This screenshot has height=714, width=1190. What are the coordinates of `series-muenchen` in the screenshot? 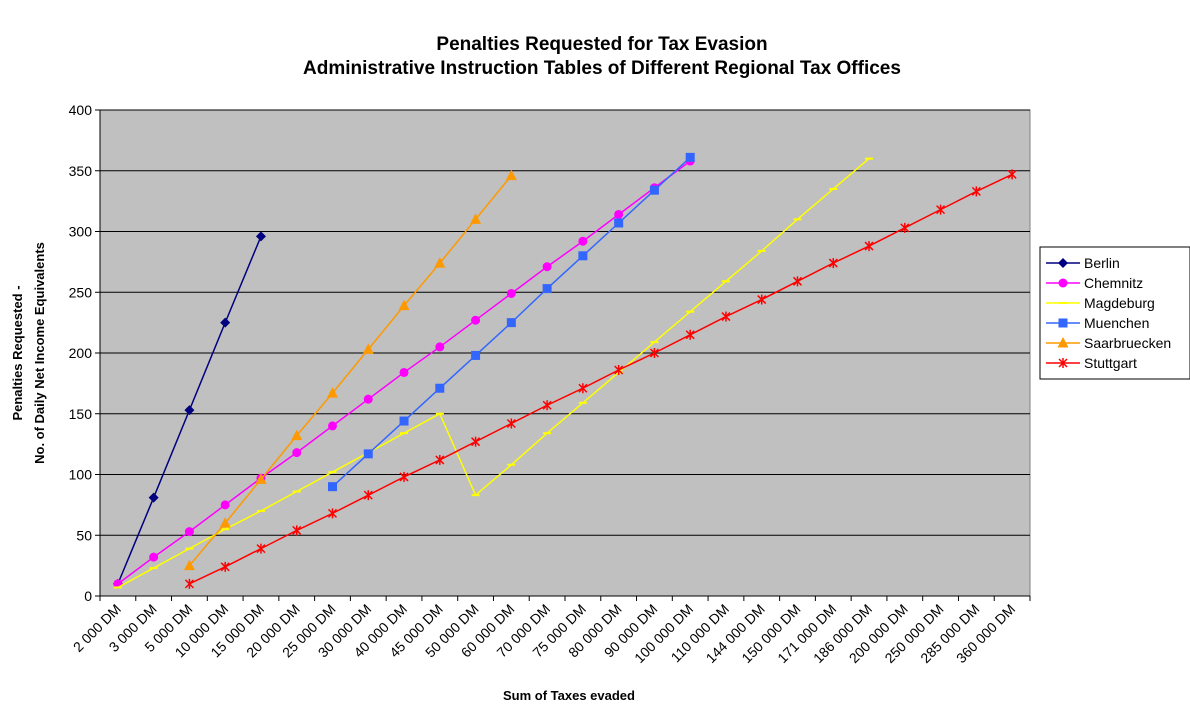 It's located at (511, 322).